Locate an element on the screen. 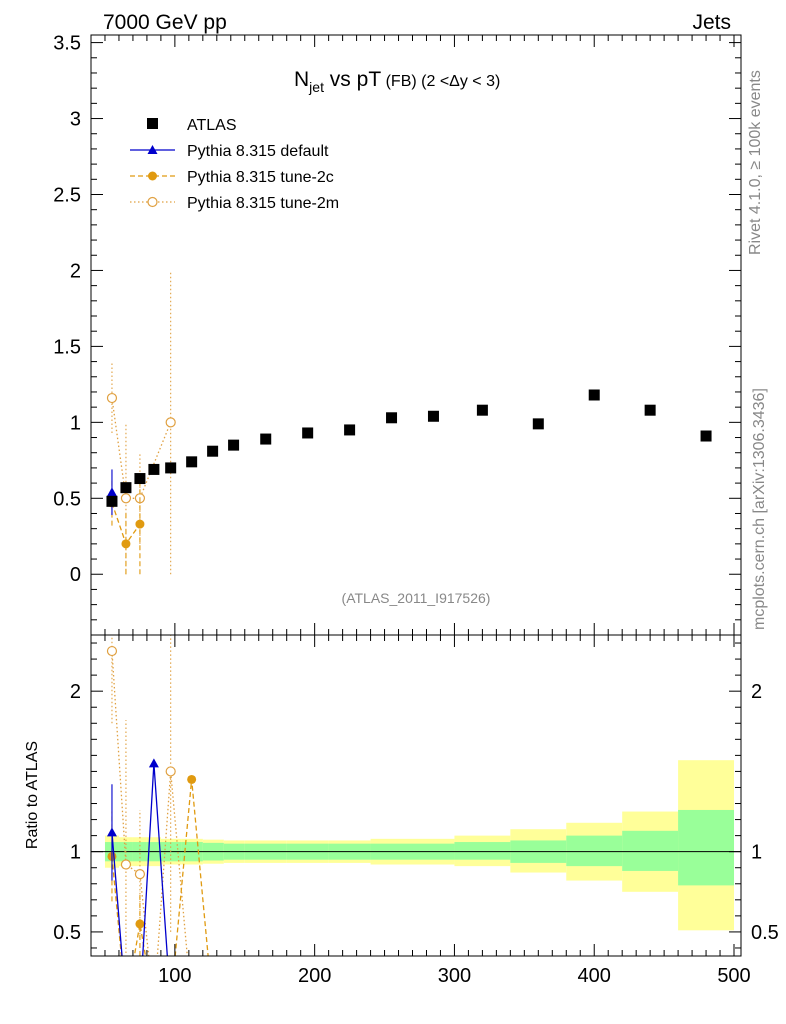  main-ytick-label: 1 is located at coordinates (75, 423).